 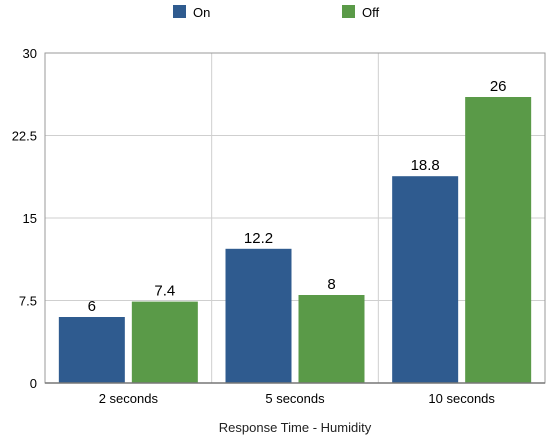 What do you see at coordinates (30, 53) in the screenshot?
I see `y-tick-label-4: 30` at bounding box center [30, 53].